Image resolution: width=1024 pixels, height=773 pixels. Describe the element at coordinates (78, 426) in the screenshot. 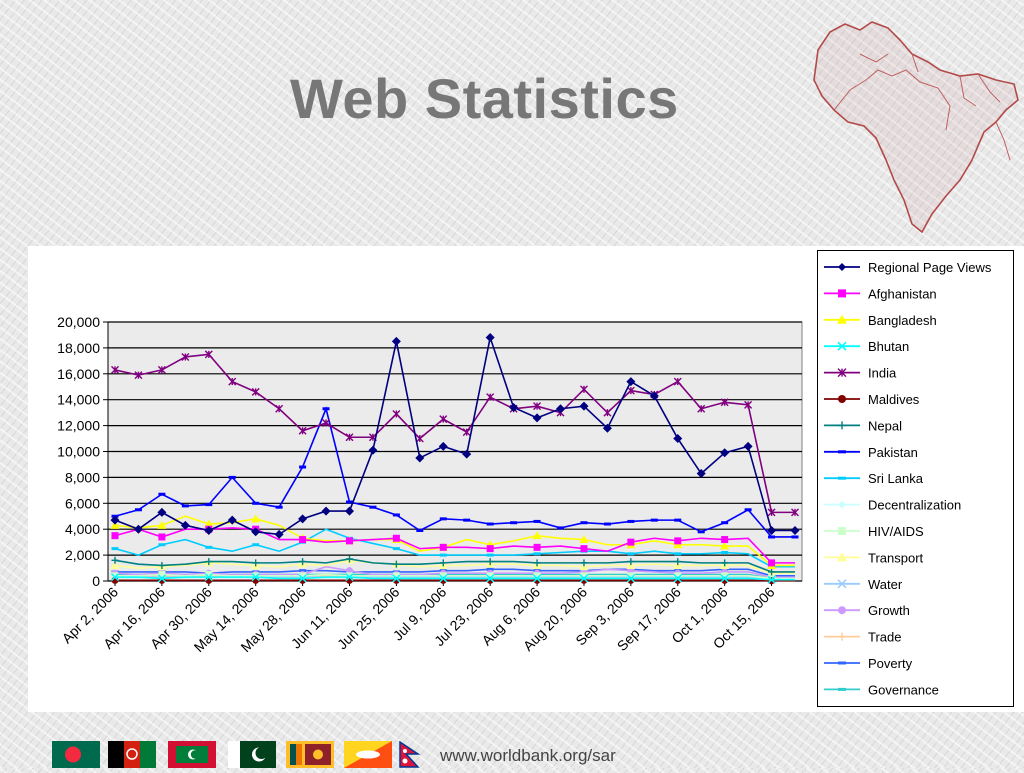

I see `y-tick-label: 12,000` at that location.